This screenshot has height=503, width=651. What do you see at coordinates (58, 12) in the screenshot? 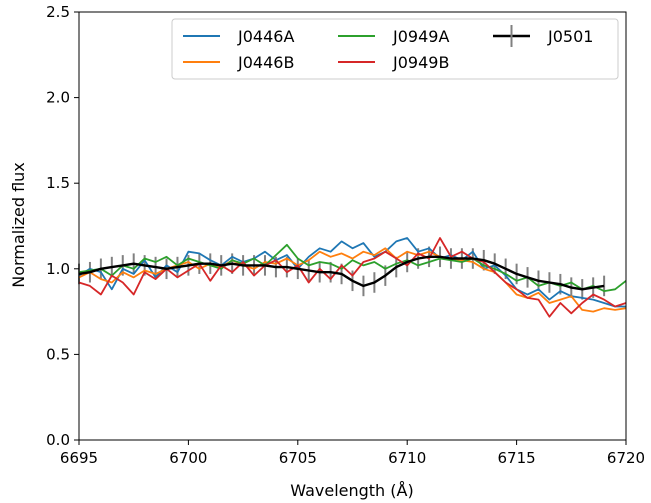
I see `y-tick-label: 2.5` at bounding box center [58, 12].